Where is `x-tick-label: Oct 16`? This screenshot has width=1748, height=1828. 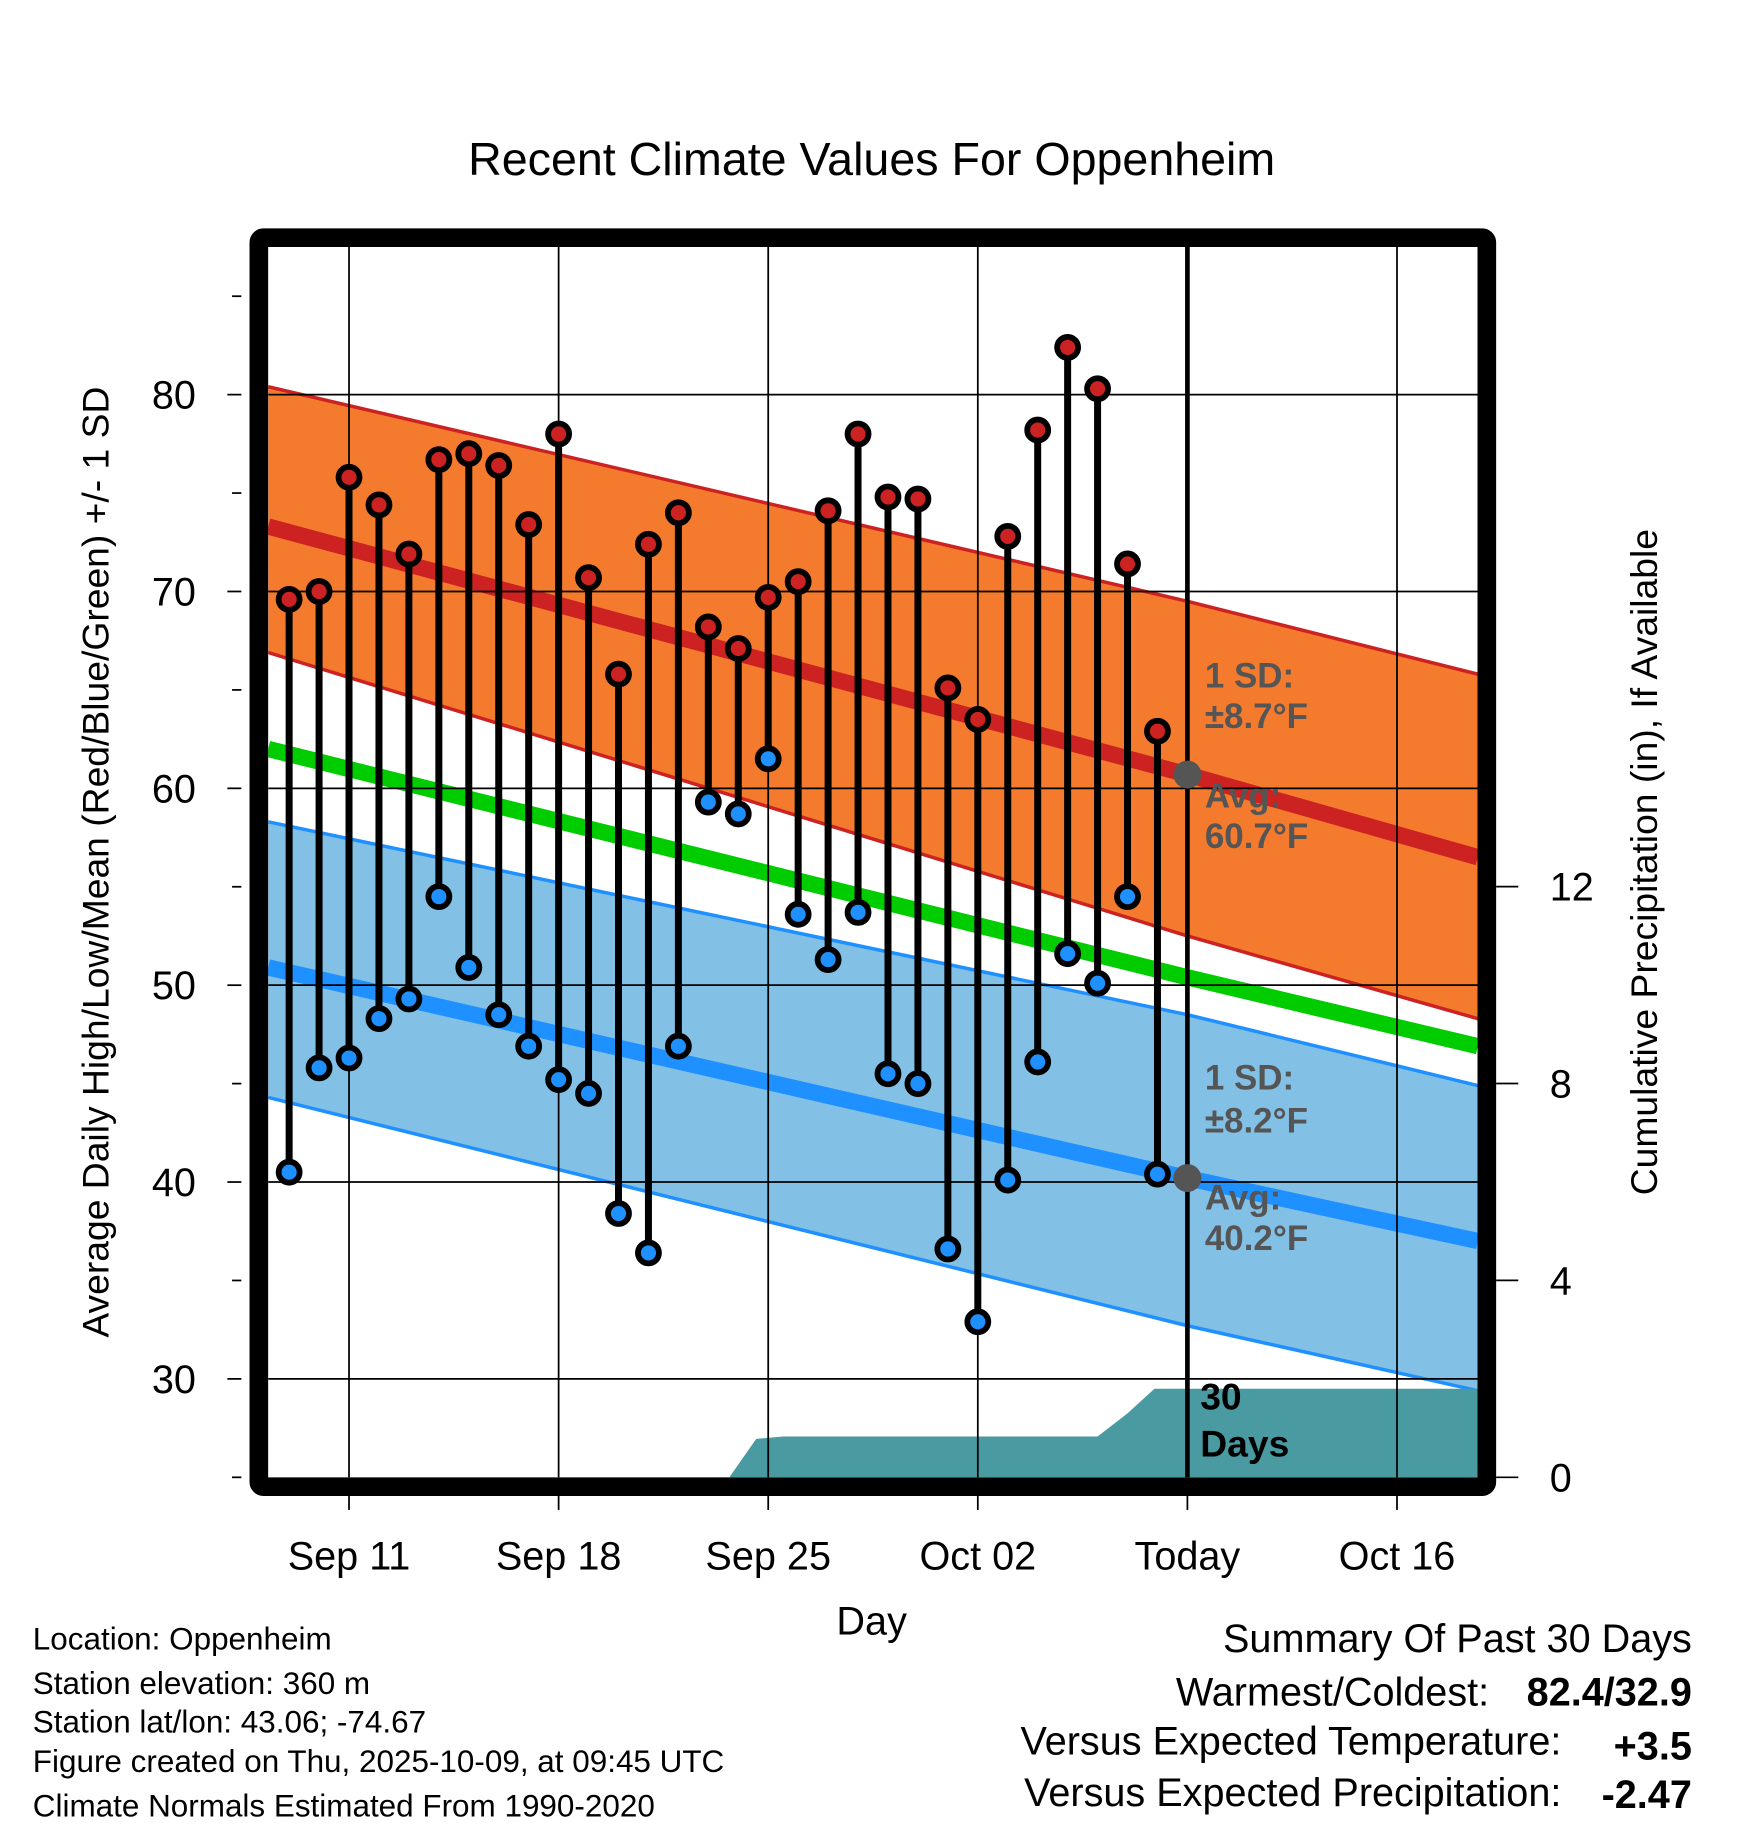 x-tick-label: Oct 16 is located at coordinates (1397, 1556).